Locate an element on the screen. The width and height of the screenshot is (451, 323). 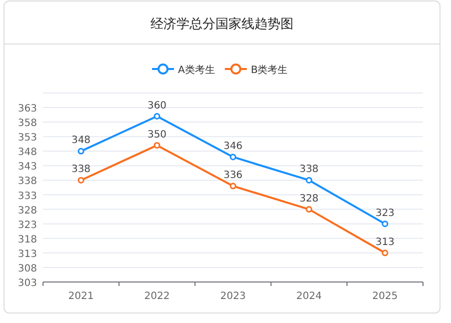
data-label: 346 is located at coordinates (233, 146).